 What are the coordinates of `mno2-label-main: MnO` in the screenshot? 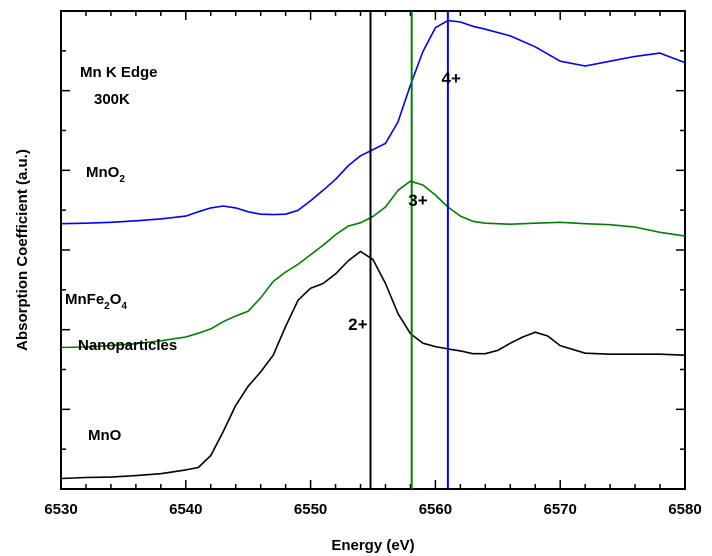 It's located at (103, 172).